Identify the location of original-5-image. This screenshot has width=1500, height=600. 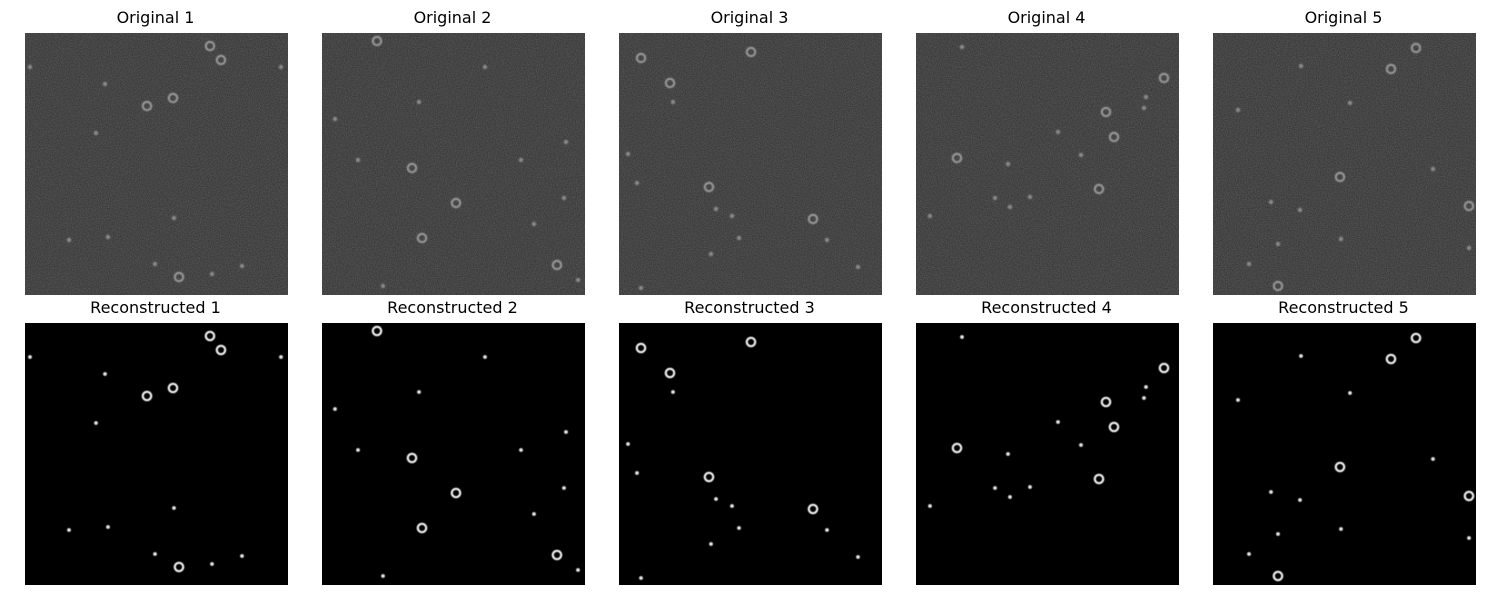
(1344, 164).